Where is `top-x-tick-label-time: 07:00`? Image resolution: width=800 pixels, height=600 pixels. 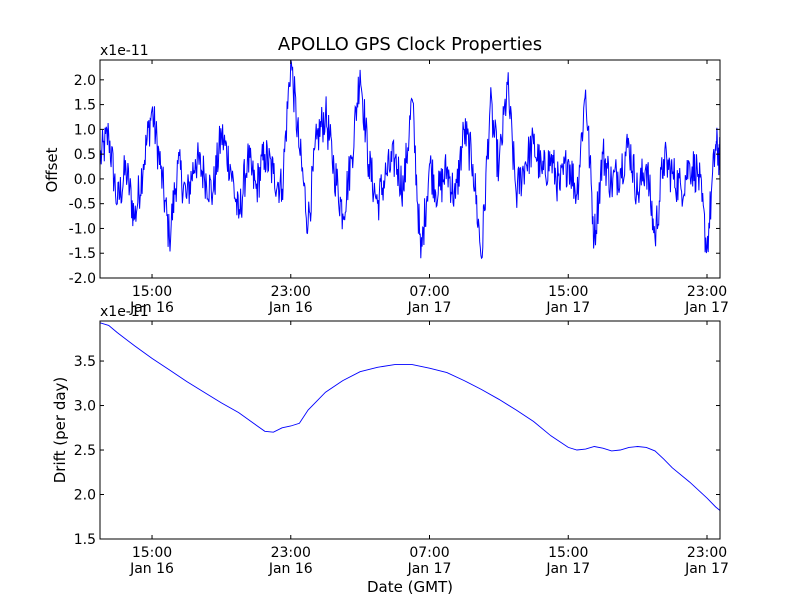 top-x-tick-label-time: 07:00 is located at coordinates (429, 292).